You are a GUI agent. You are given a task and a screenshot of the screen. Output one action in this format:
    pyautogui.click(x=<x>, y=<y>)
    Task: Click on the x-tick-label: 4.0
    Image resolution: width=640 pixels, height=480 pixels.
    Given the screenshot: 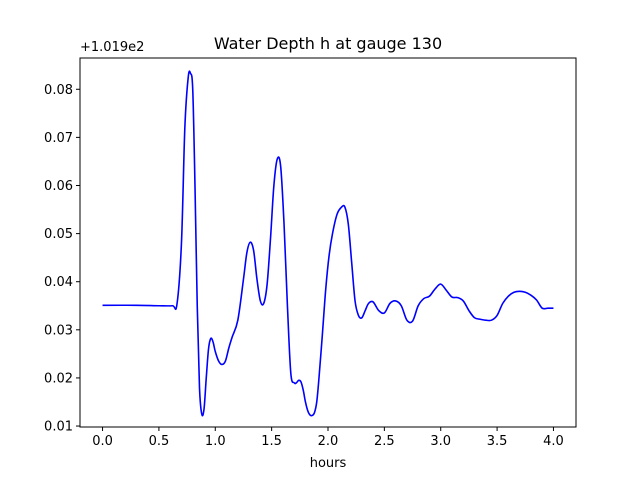 What is the action you would take?
    pyautogui.click(x=553, y=441)
    